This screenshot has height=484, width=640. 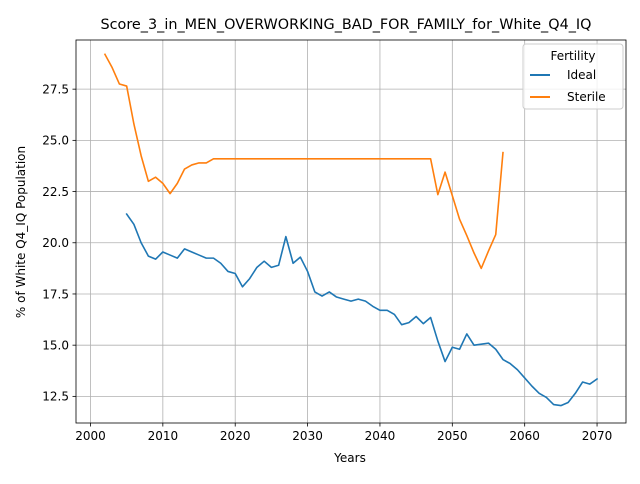 I want to click on x-tick-label: 2050, so click(x=452, y=436).